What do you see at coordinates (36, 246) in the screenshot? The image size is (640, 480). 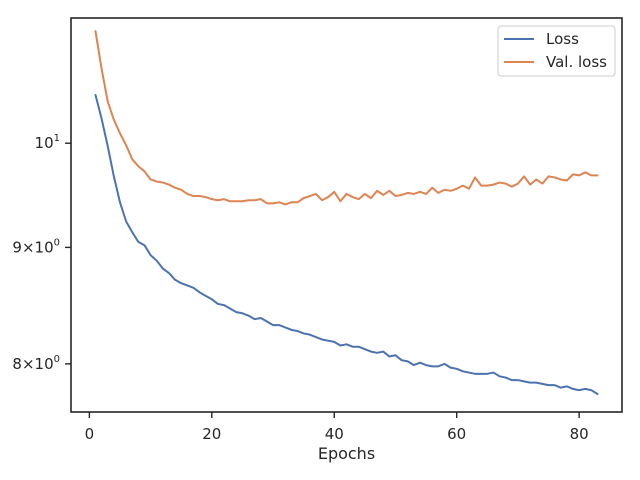 I see `y-tick-label: 9×100` at bounding box center [36, 246].